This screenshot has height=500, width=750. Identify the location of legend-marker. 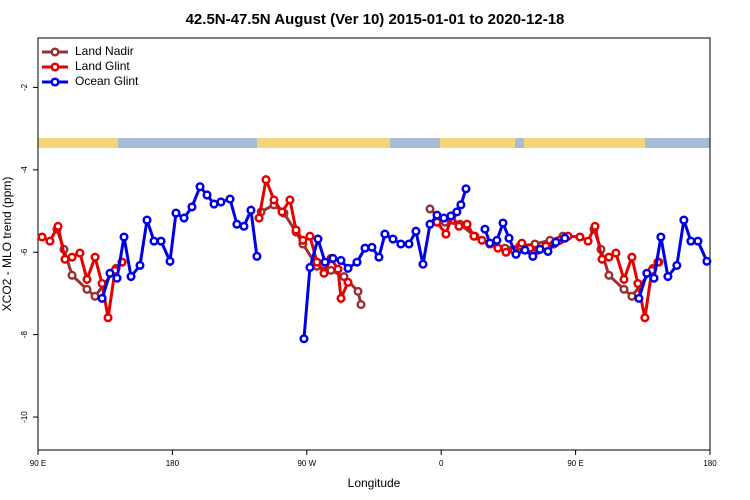
(55, 52).